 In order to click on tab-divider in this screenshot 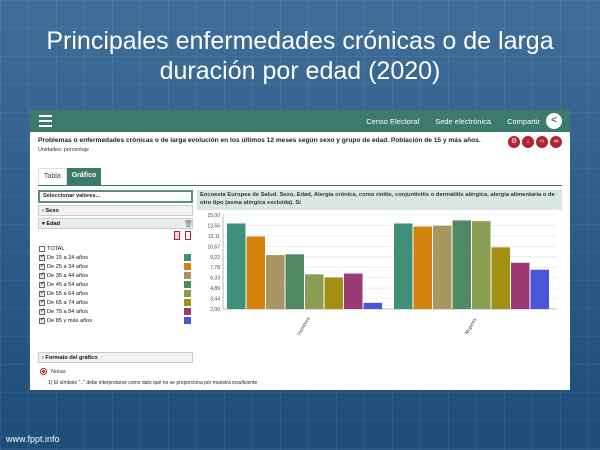, I will do `click(300, 185)`.